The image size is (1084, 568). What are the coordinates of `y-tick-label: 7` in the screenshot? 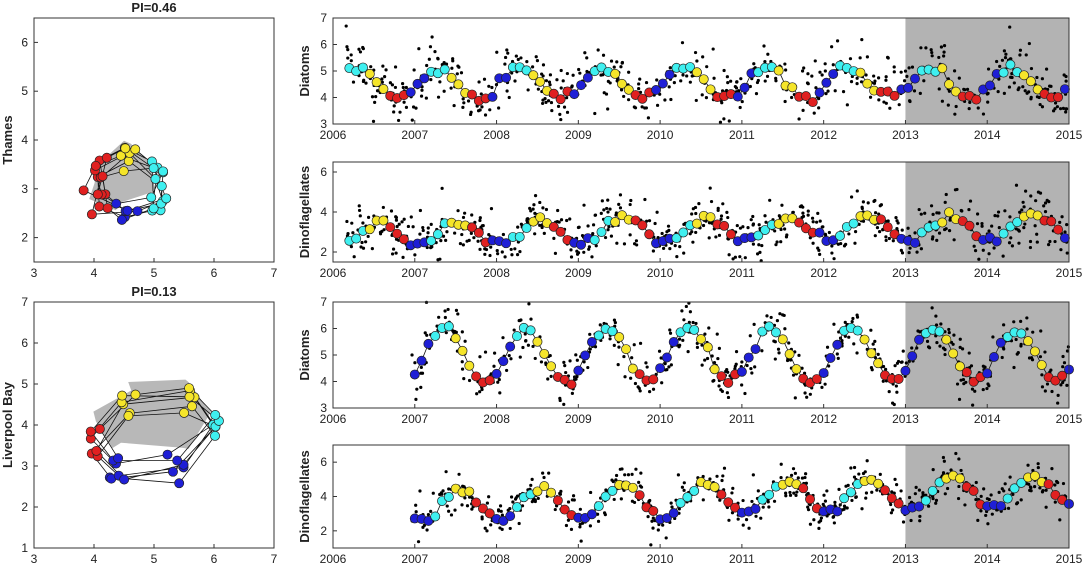 It's located at (323, 18).